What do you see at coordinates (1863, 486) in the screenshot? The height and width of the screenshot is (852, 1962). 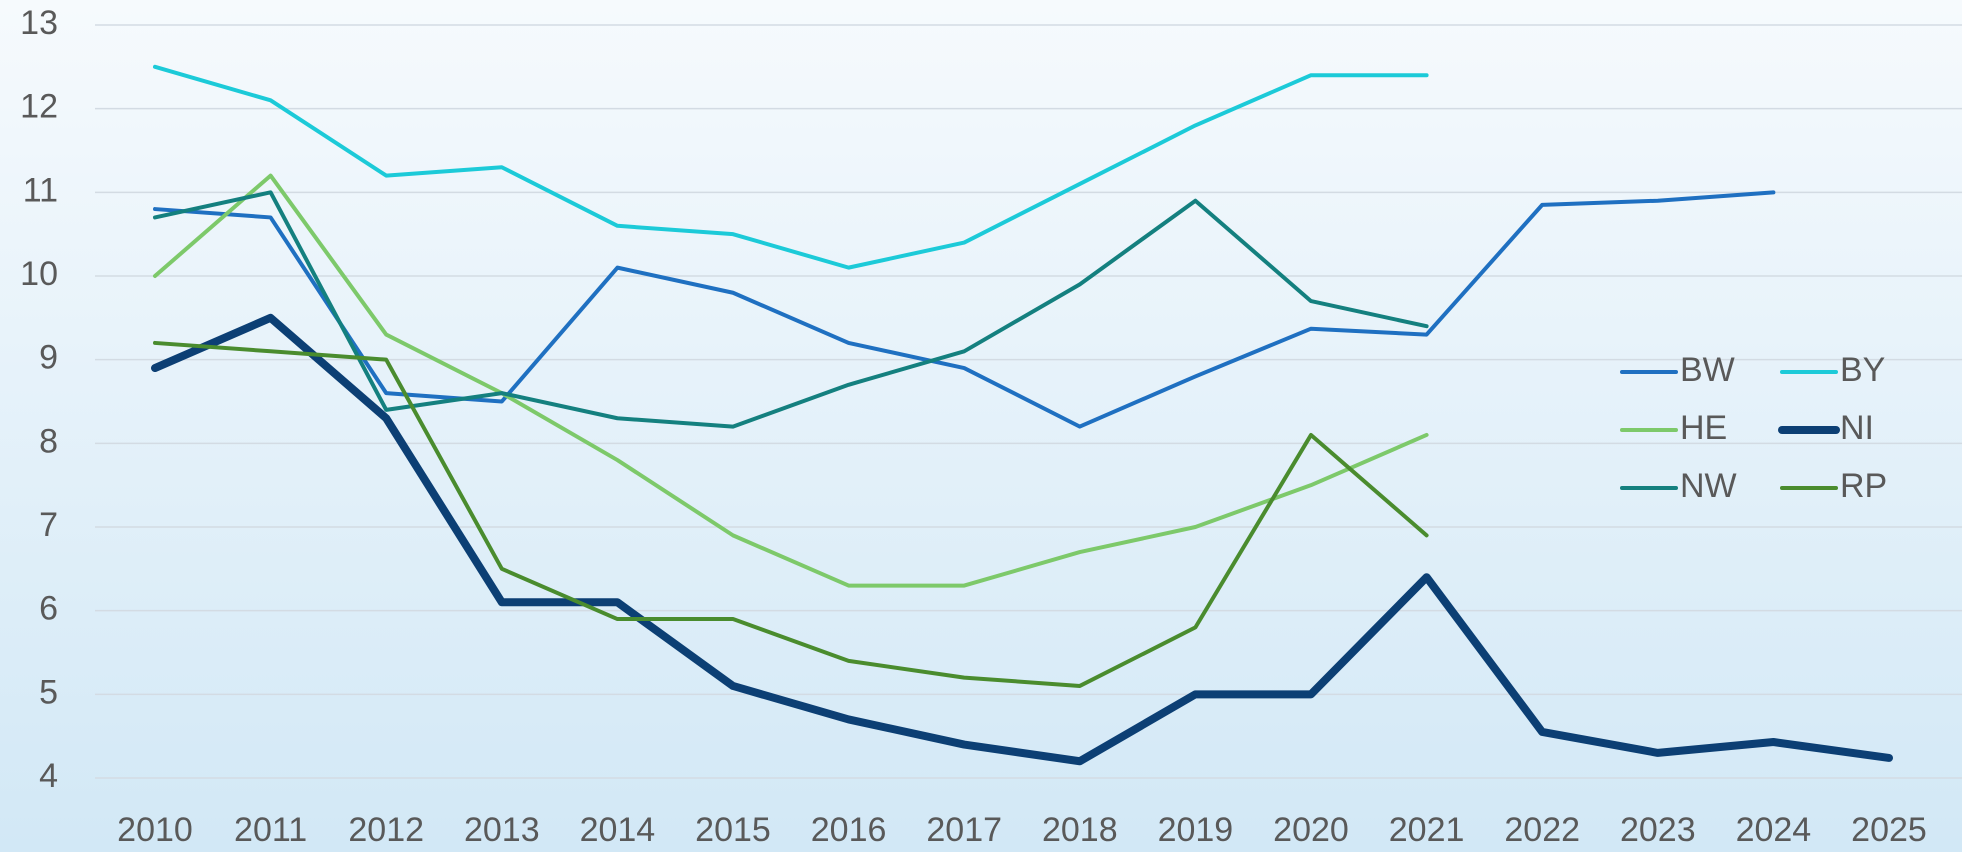 I see `legend-label: RP` at bounding box center [1863, 486].